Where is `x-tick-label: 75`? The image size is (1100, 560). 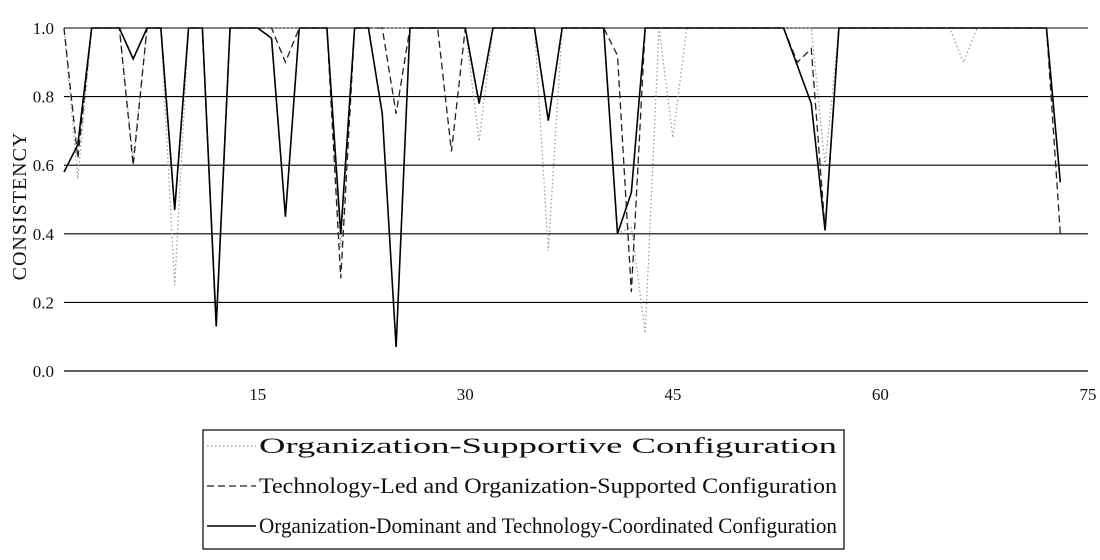 x-tick-label: 75 is located at coordinates (1088, 394).